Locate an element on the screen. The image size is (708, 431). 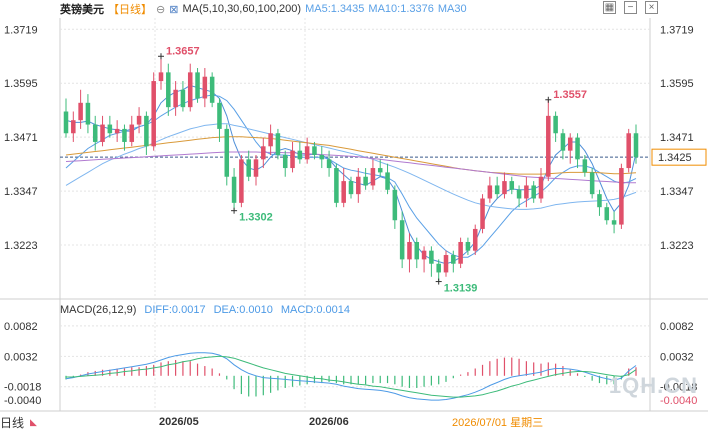
macd-tick-label-right: -0.0040 is located at coordinates (678, 401).